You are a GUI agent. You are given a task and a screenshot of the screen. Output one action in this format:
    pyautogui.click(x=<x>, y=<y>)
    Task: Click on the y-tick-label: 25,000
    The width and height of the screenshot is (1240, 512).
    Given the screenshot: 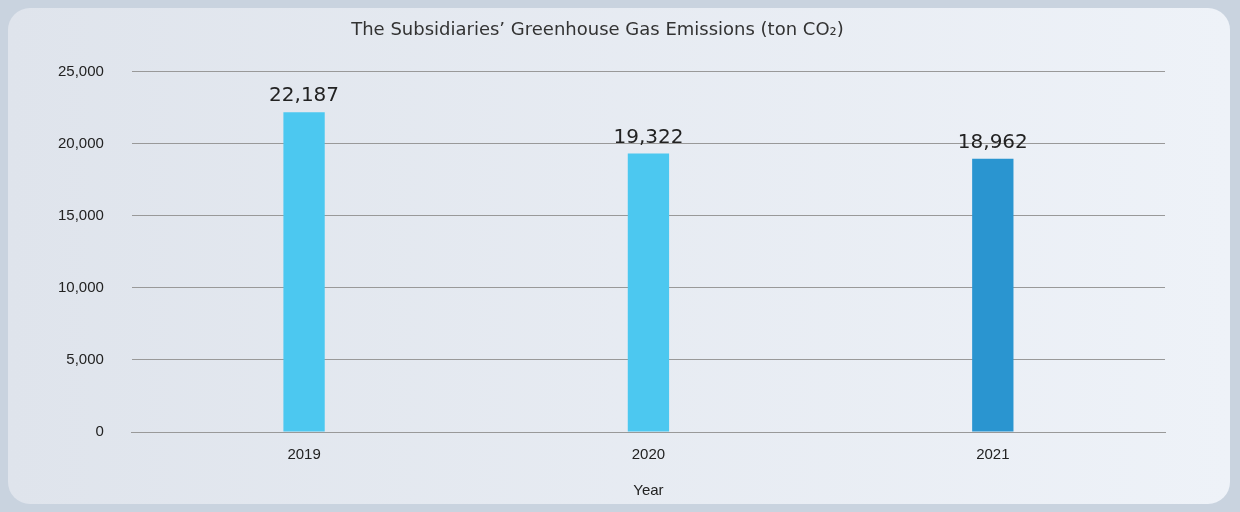 What is the action you would take?
    pyautogui.click(x=80, y=70)
    